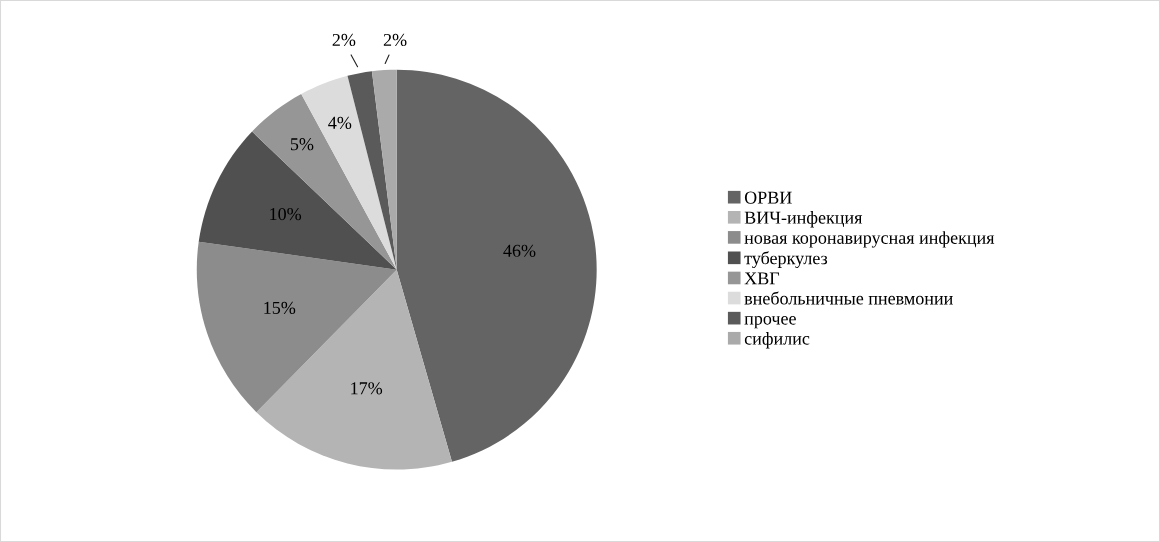 Image resolution: width=1160 pixels, height=542 pixels. I want to click on data-label: 15%, so click(280, 307).